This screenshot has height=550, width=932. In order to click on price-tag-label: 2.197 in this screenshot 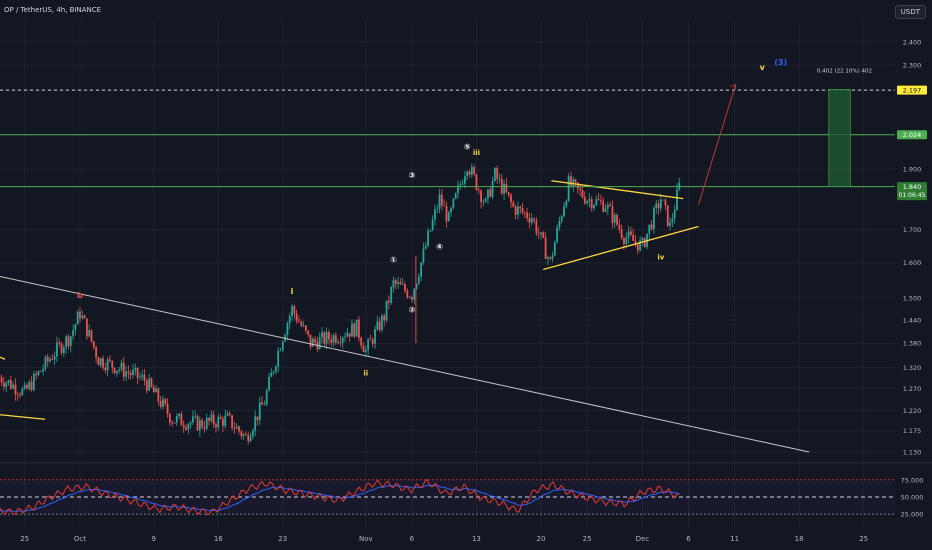, I will do `click(912, 91)`.